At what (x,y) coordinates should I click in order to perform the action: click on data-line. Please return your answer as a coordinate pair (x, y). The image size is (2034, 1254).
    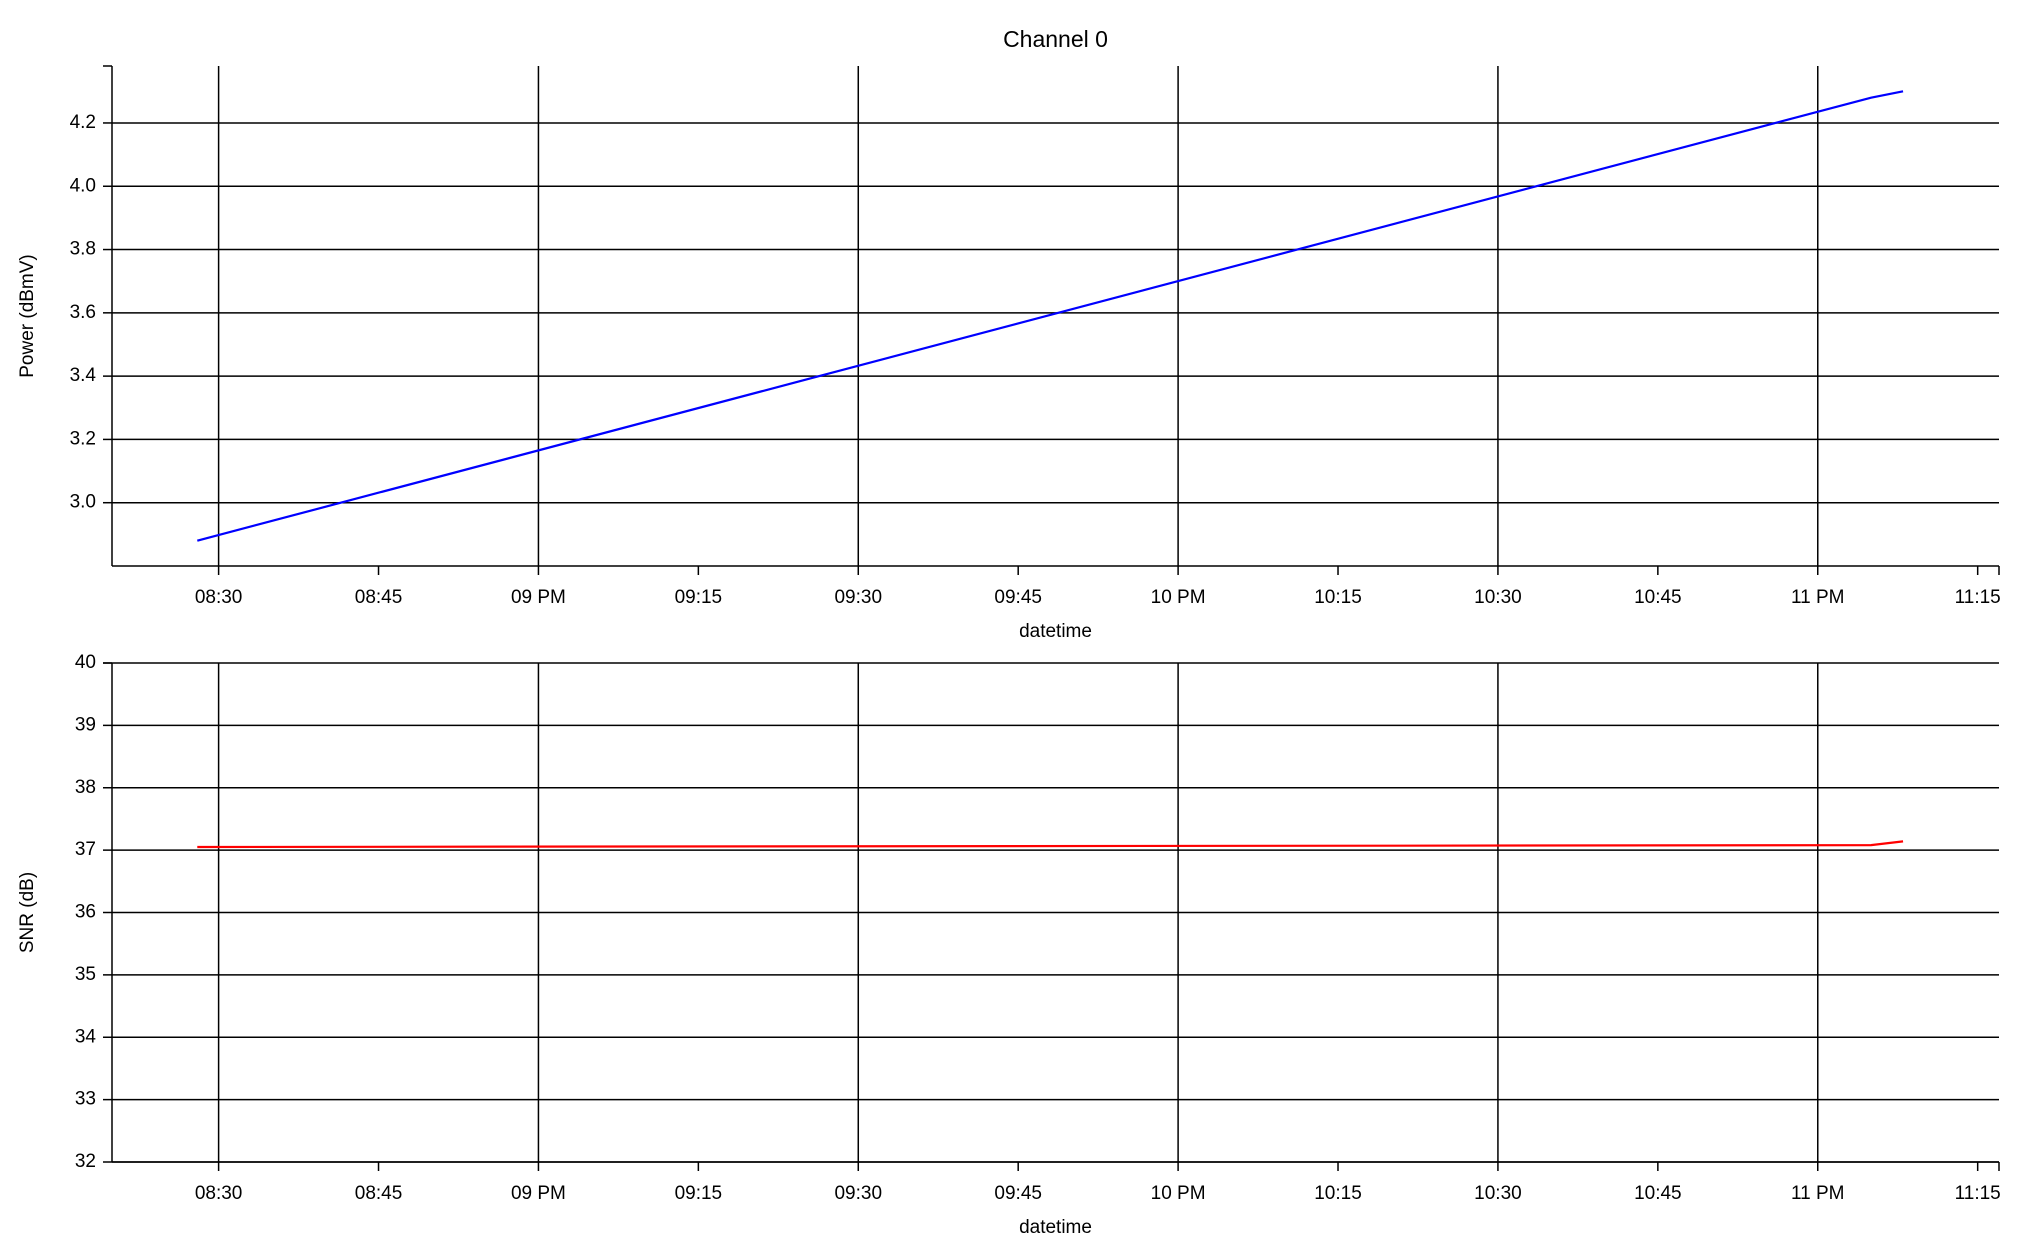
    Looking at the image, I should click on (1050, 844).